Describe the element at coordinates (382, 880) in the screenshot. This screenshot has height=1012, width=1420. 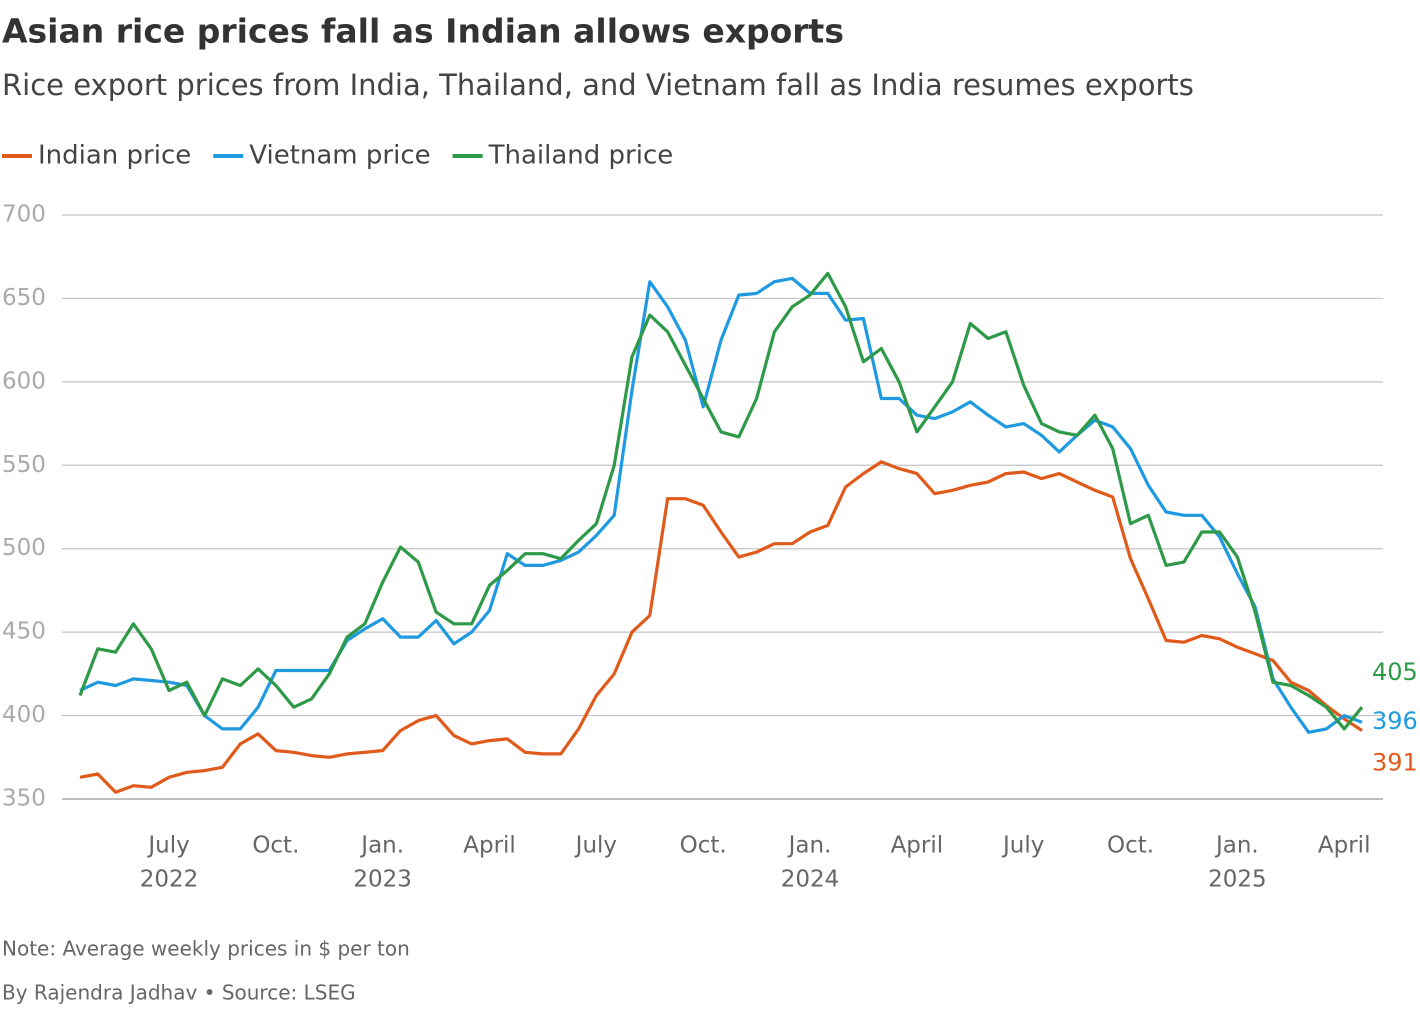
I see `x-year-label: 2023` at that location.